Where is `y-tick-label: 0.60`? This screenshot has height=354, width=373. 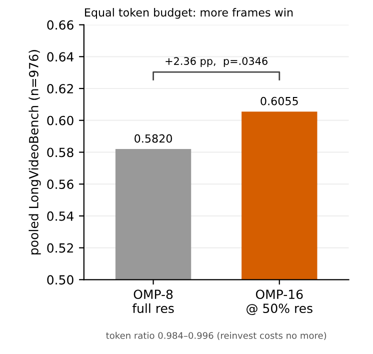 y-tick-label: 0.60 is located at coordinates (60, 121).